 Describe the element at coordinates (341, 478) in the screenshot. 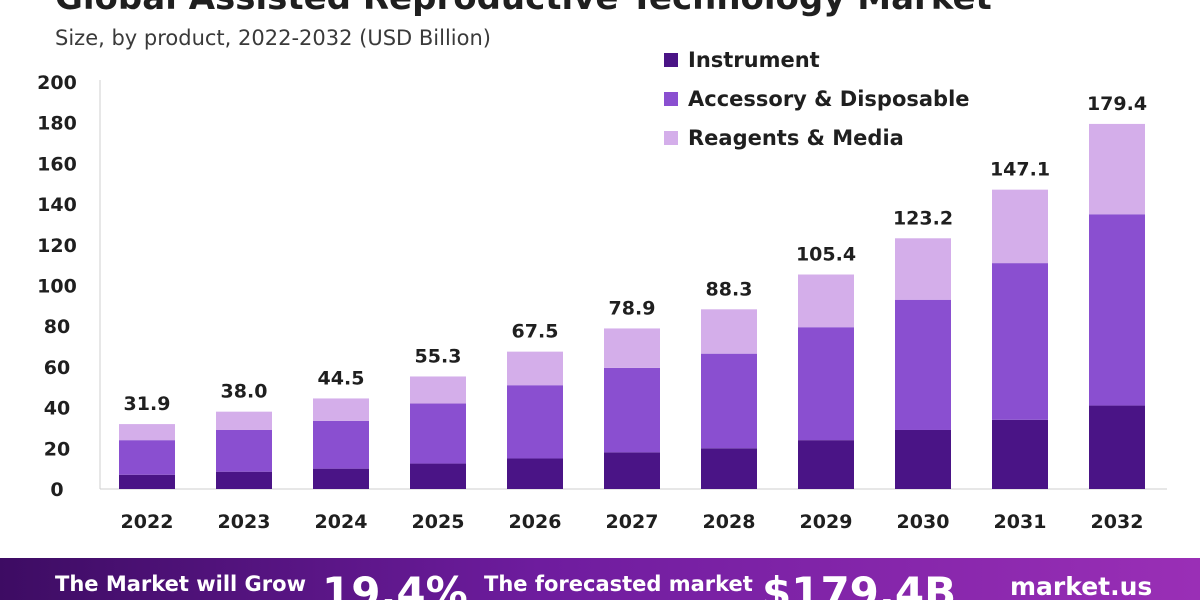

I see `bar-instrument-2024` at that location.